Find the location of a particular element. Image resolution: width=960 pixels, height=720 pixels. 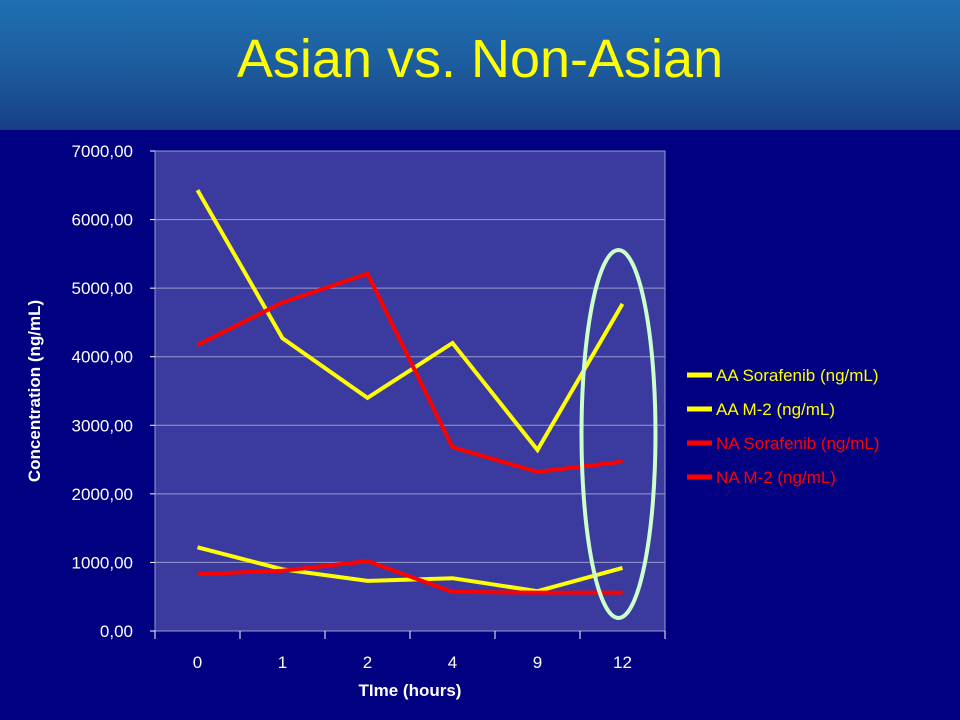

highlight-ellipse is located at coordinates (618, 434).